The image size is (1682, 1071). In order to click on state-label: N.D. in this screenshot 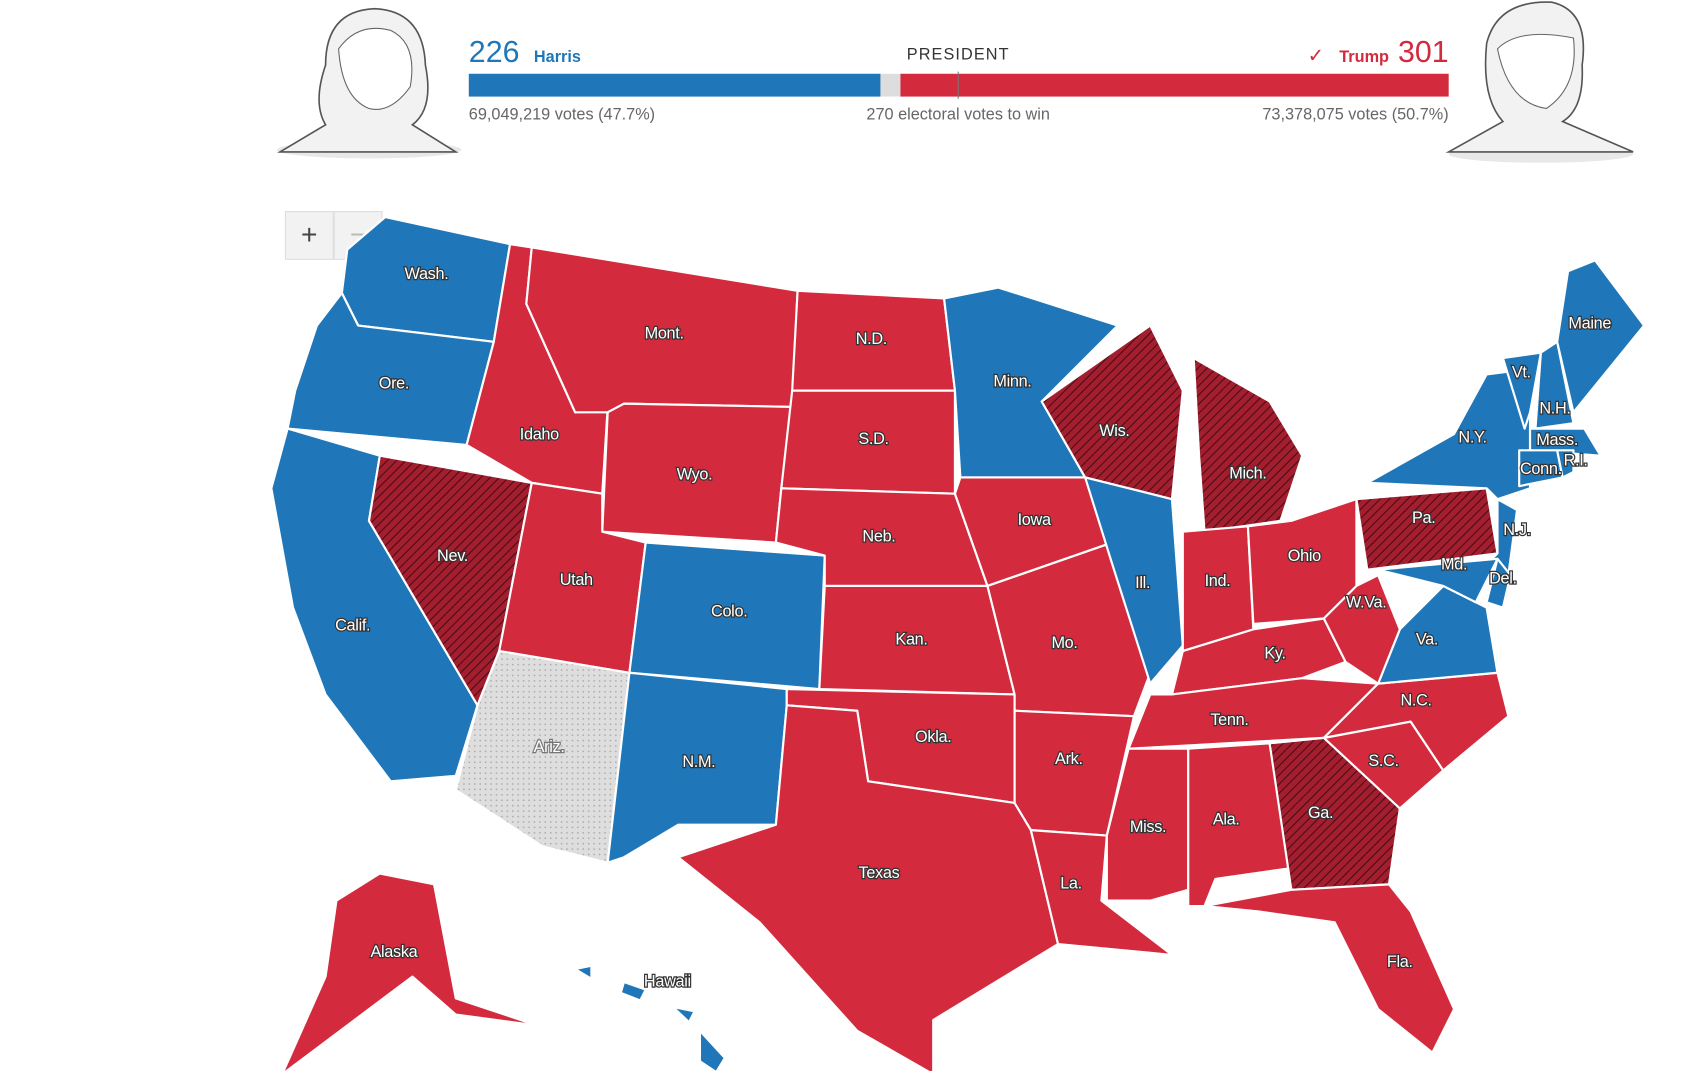, I will do `click(871, 339)`.